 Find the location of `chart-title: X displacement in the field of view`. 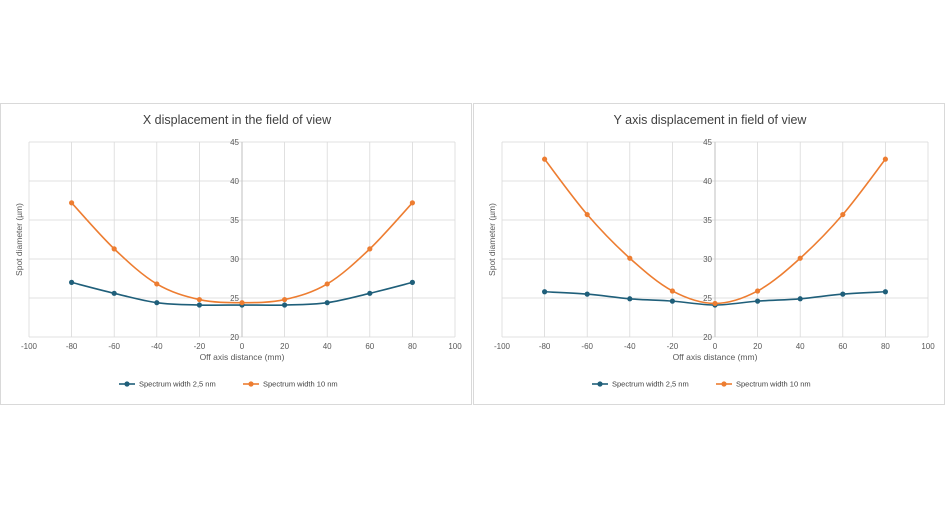

chart-title: X displacement in the field of view is located at coordinates (237, 120).